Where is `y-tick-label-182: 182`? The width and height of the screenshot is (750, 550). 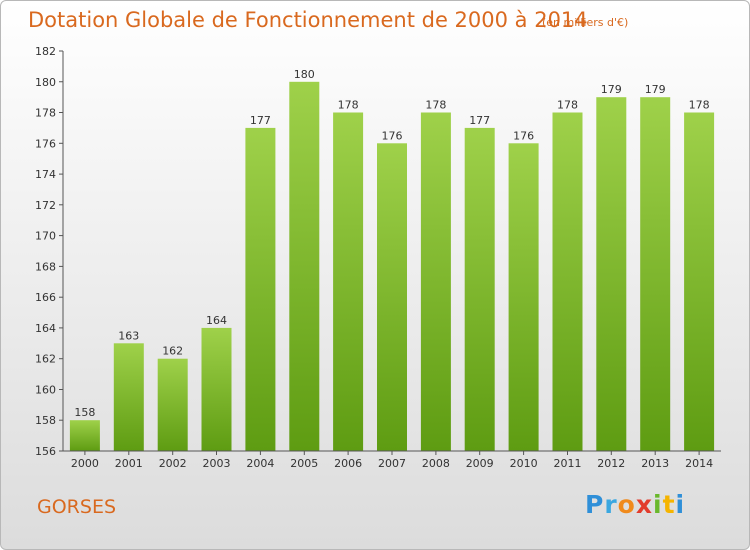
y-tick-label-182: 182 is located at coordinates (45, 51).